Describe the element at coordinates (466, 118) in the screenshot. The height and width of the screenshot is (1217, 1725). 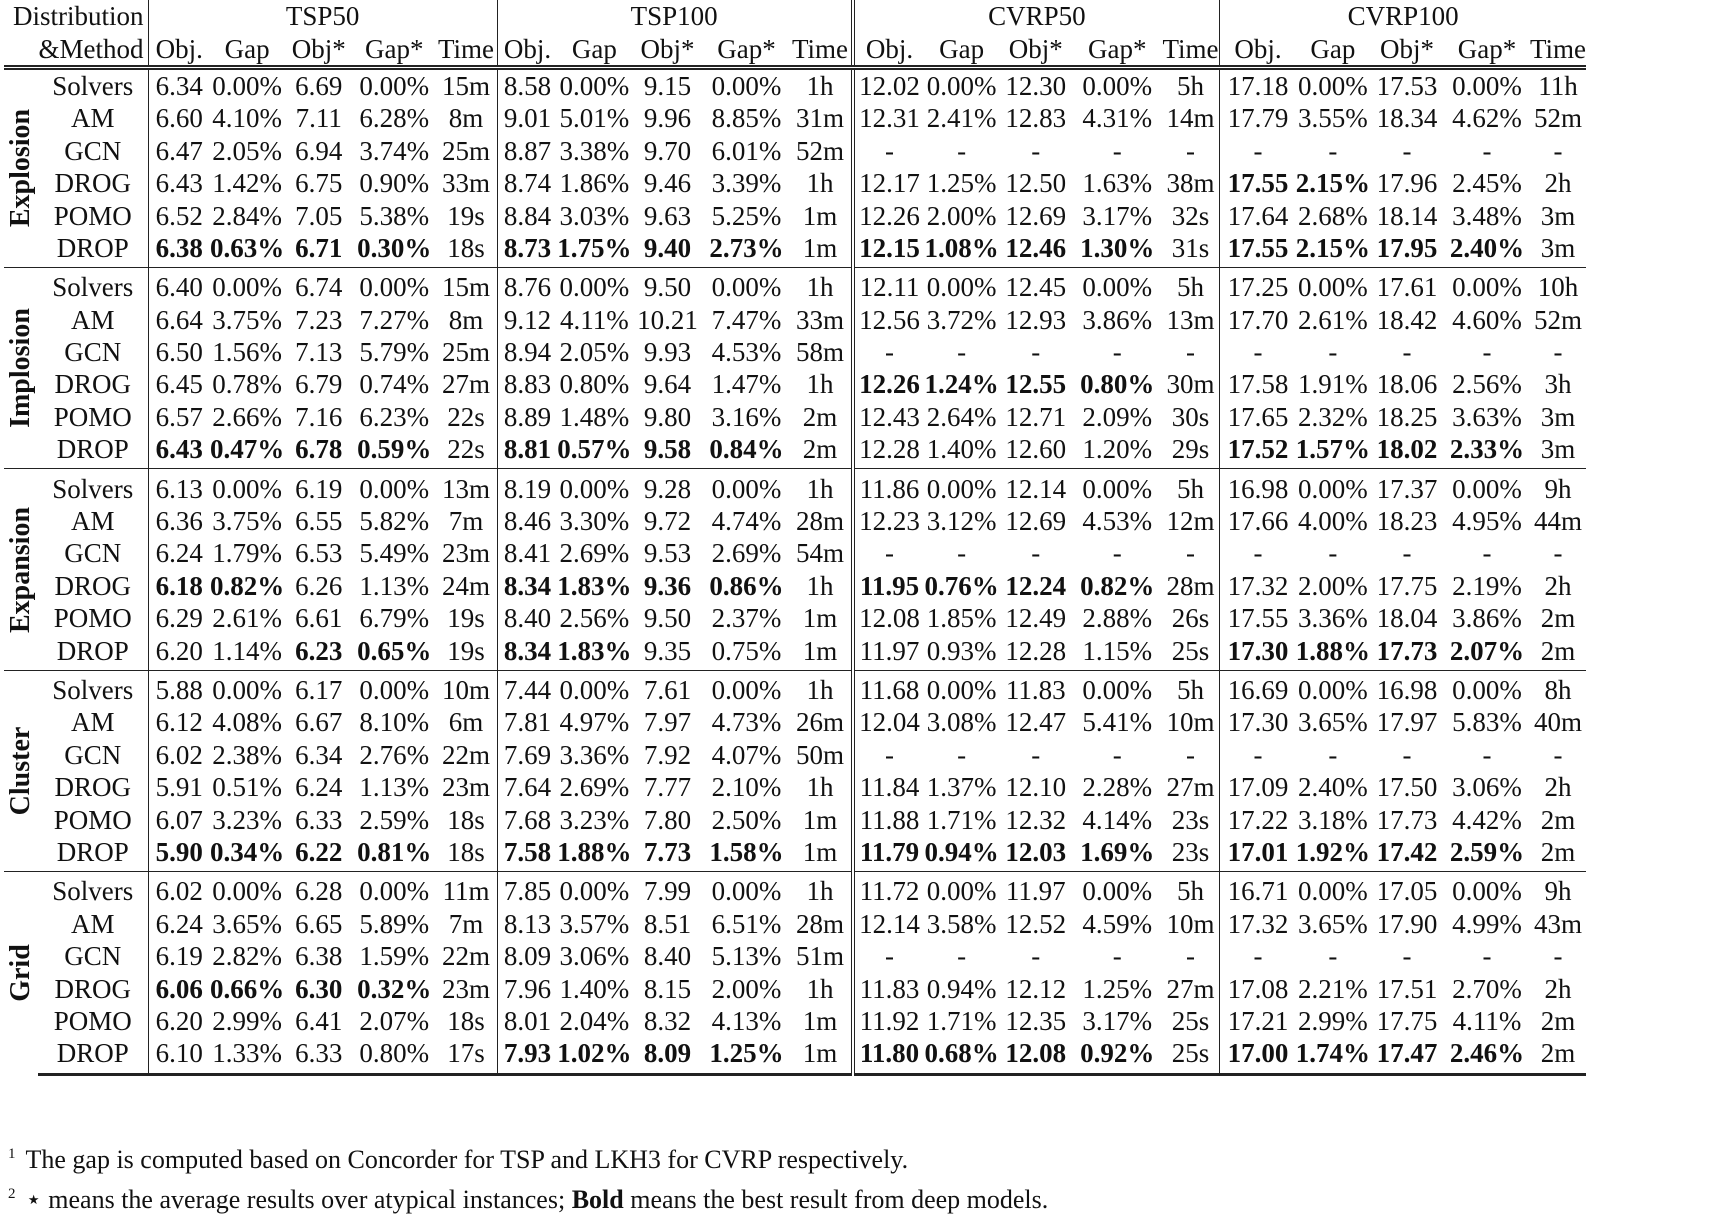
I see `table-cell: 8m` at that location.